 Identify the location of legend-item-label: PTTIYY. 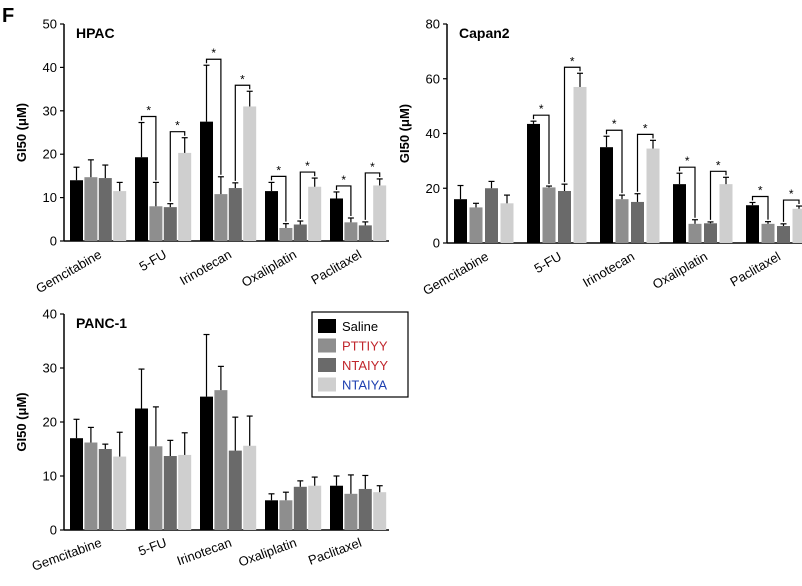
(365, 346).